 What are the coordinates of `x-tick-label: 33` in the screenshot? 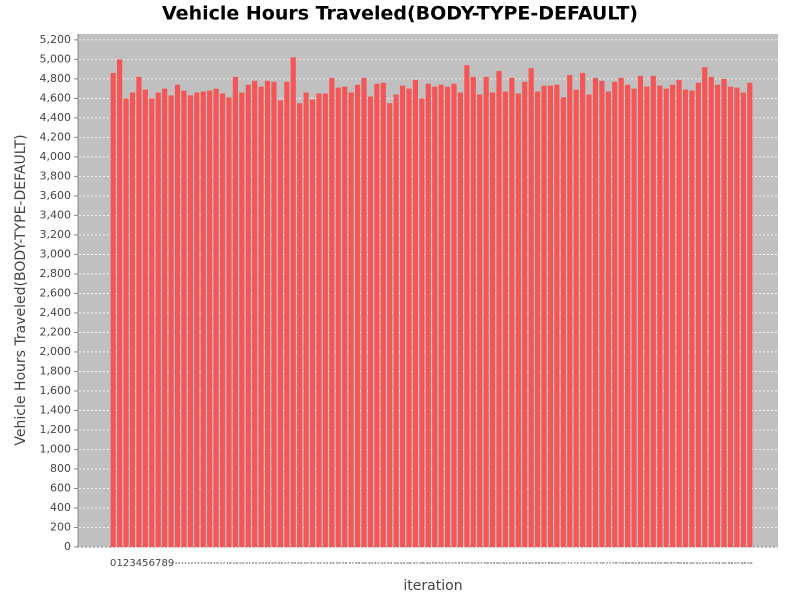 It's located at (326, 563).